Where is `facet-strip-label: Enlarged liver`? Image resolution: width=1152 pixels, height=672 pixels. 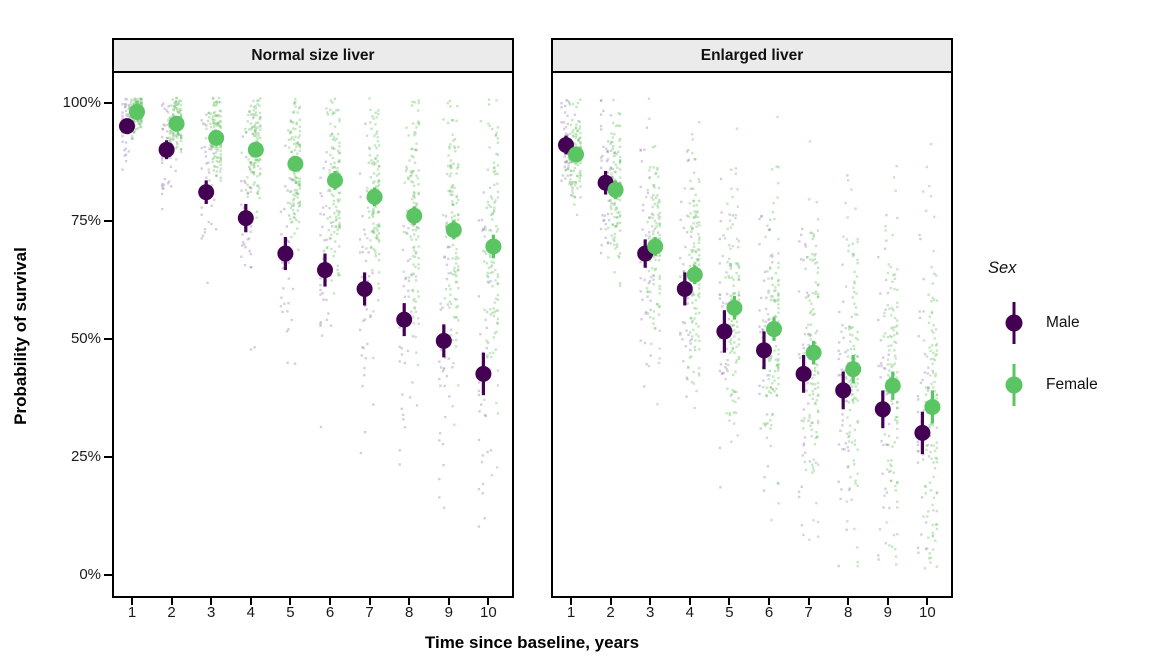 facet-strip-label: Enlarged liver is located at coordinates (752, 55).